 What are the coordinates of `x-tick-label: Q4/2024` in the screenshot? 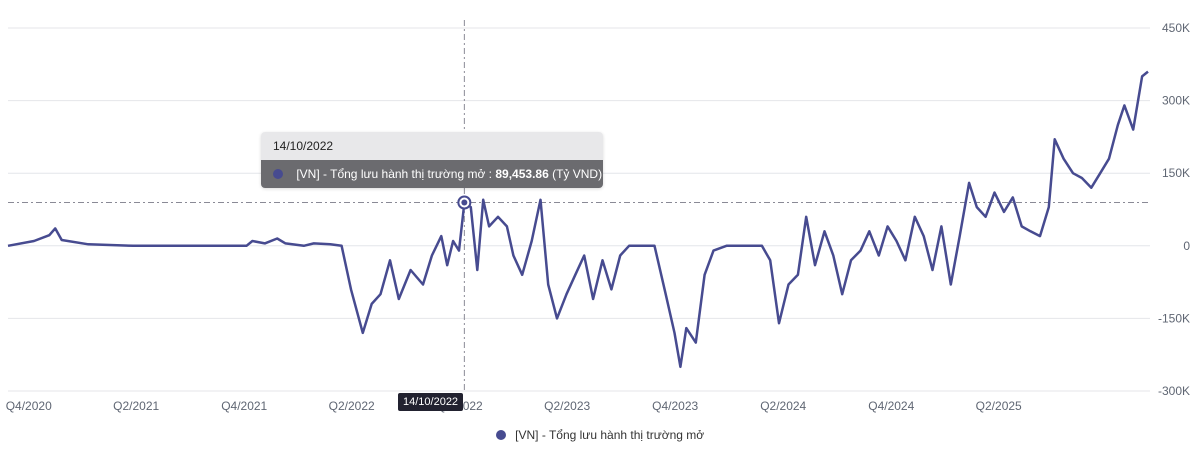 It's located at (891, 406).